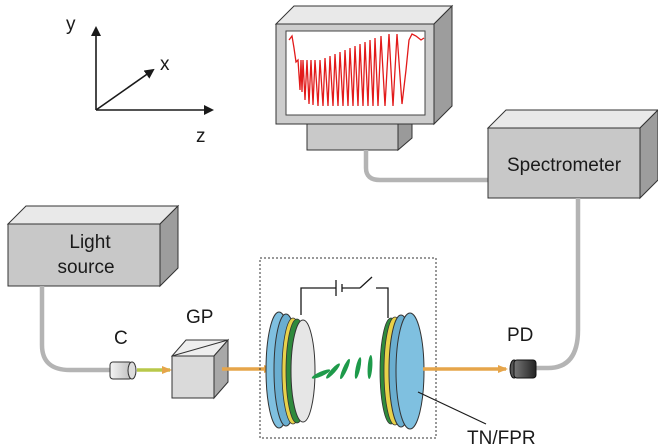  Describe the element at coordinates (84, 255) in the screenshot. I see `light-source-front` at that location.